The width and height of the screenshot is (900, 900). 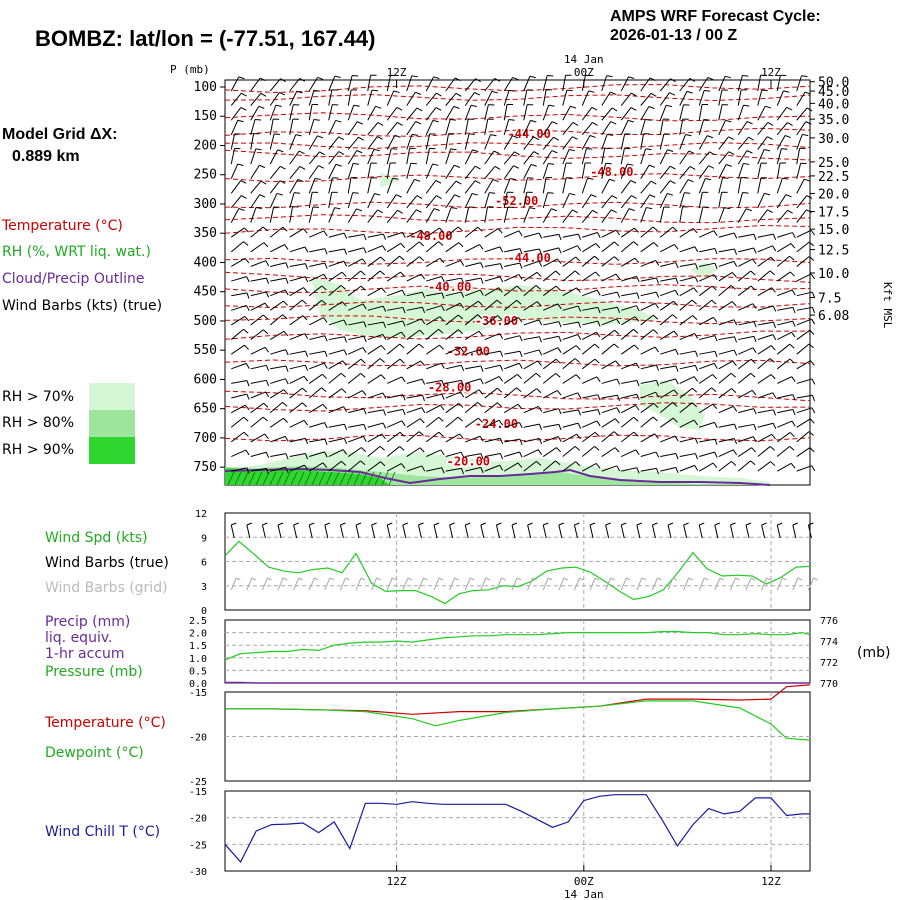 What do you see at coordinates (62, 226) in the screenshot?
I see `legend-temperature: Temperature (°C)` at bounding box center [62, 226].